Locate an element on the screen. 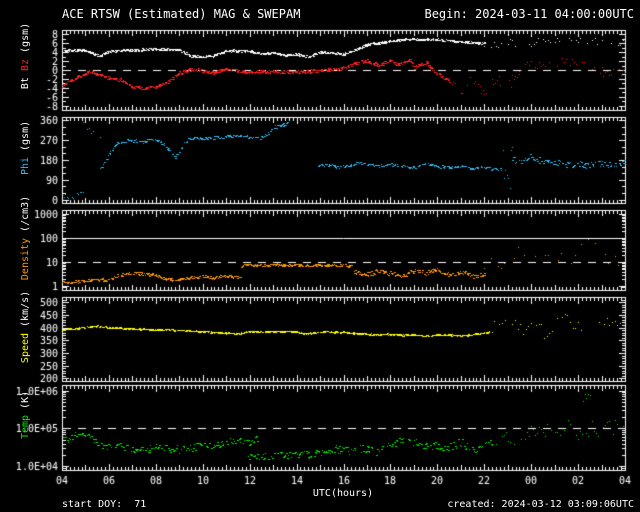 The height and width of the screenshot is (512, 640). panel-temp is located at coordinates (343, 427).